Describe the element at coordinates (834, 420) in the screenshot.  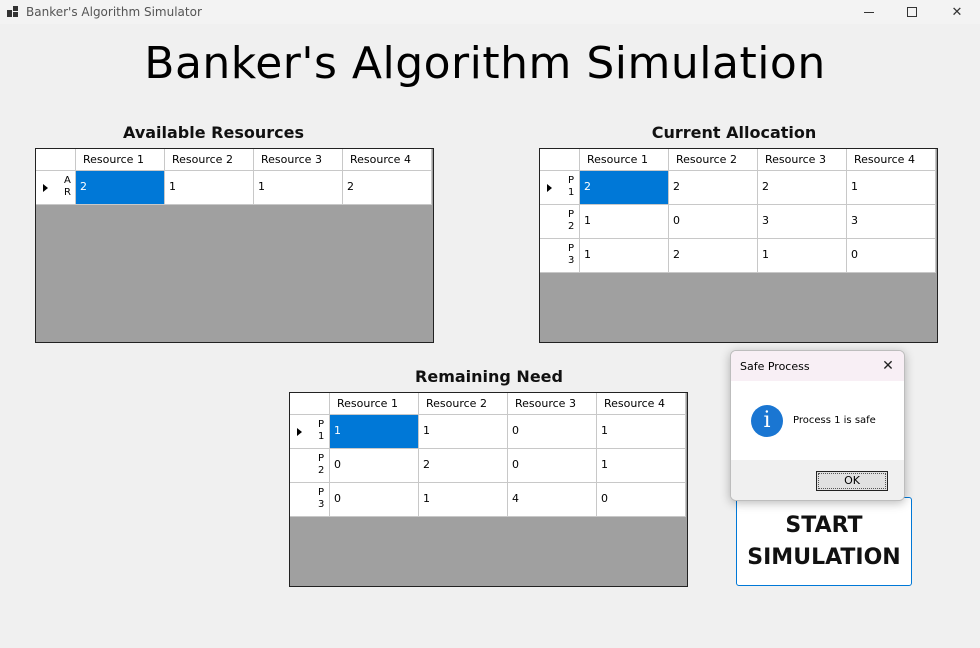
I see `dialog-message: Process 1 is safe` at that location.